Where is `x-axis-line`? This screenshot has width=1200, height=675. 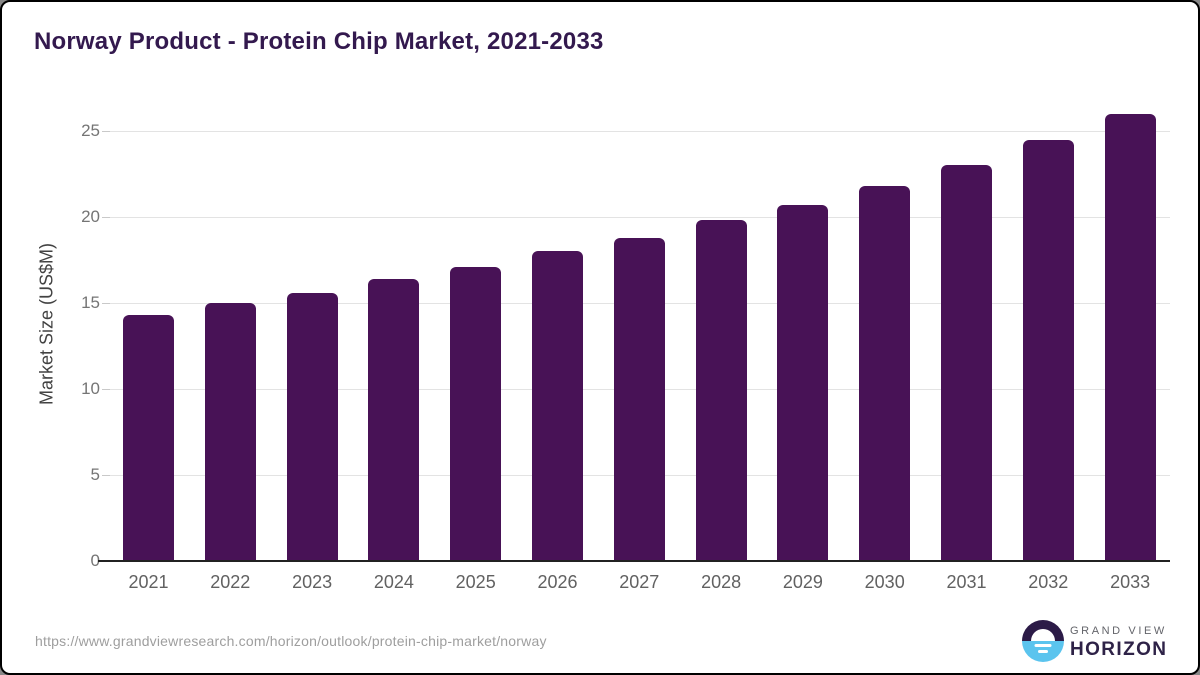
x-axis-line is located at coordinates (634, 561).